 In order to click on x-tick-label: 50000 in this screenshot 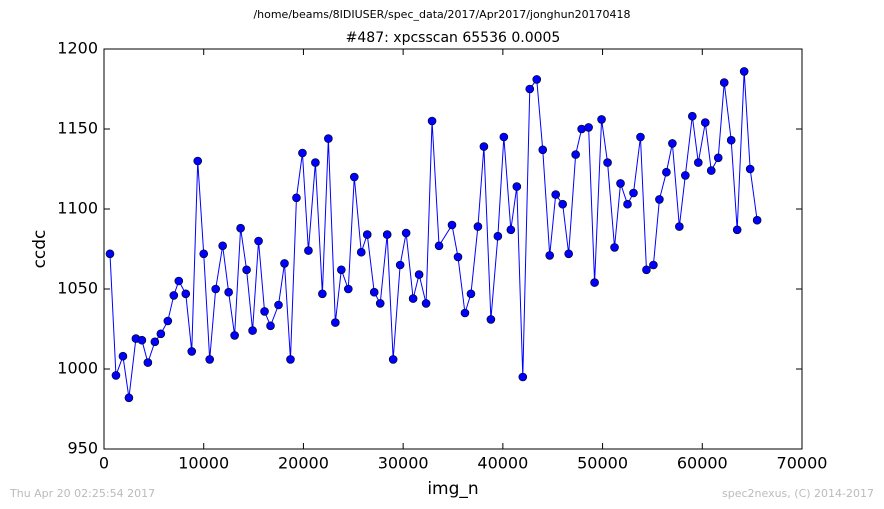, I will do `click(602, 463)`.